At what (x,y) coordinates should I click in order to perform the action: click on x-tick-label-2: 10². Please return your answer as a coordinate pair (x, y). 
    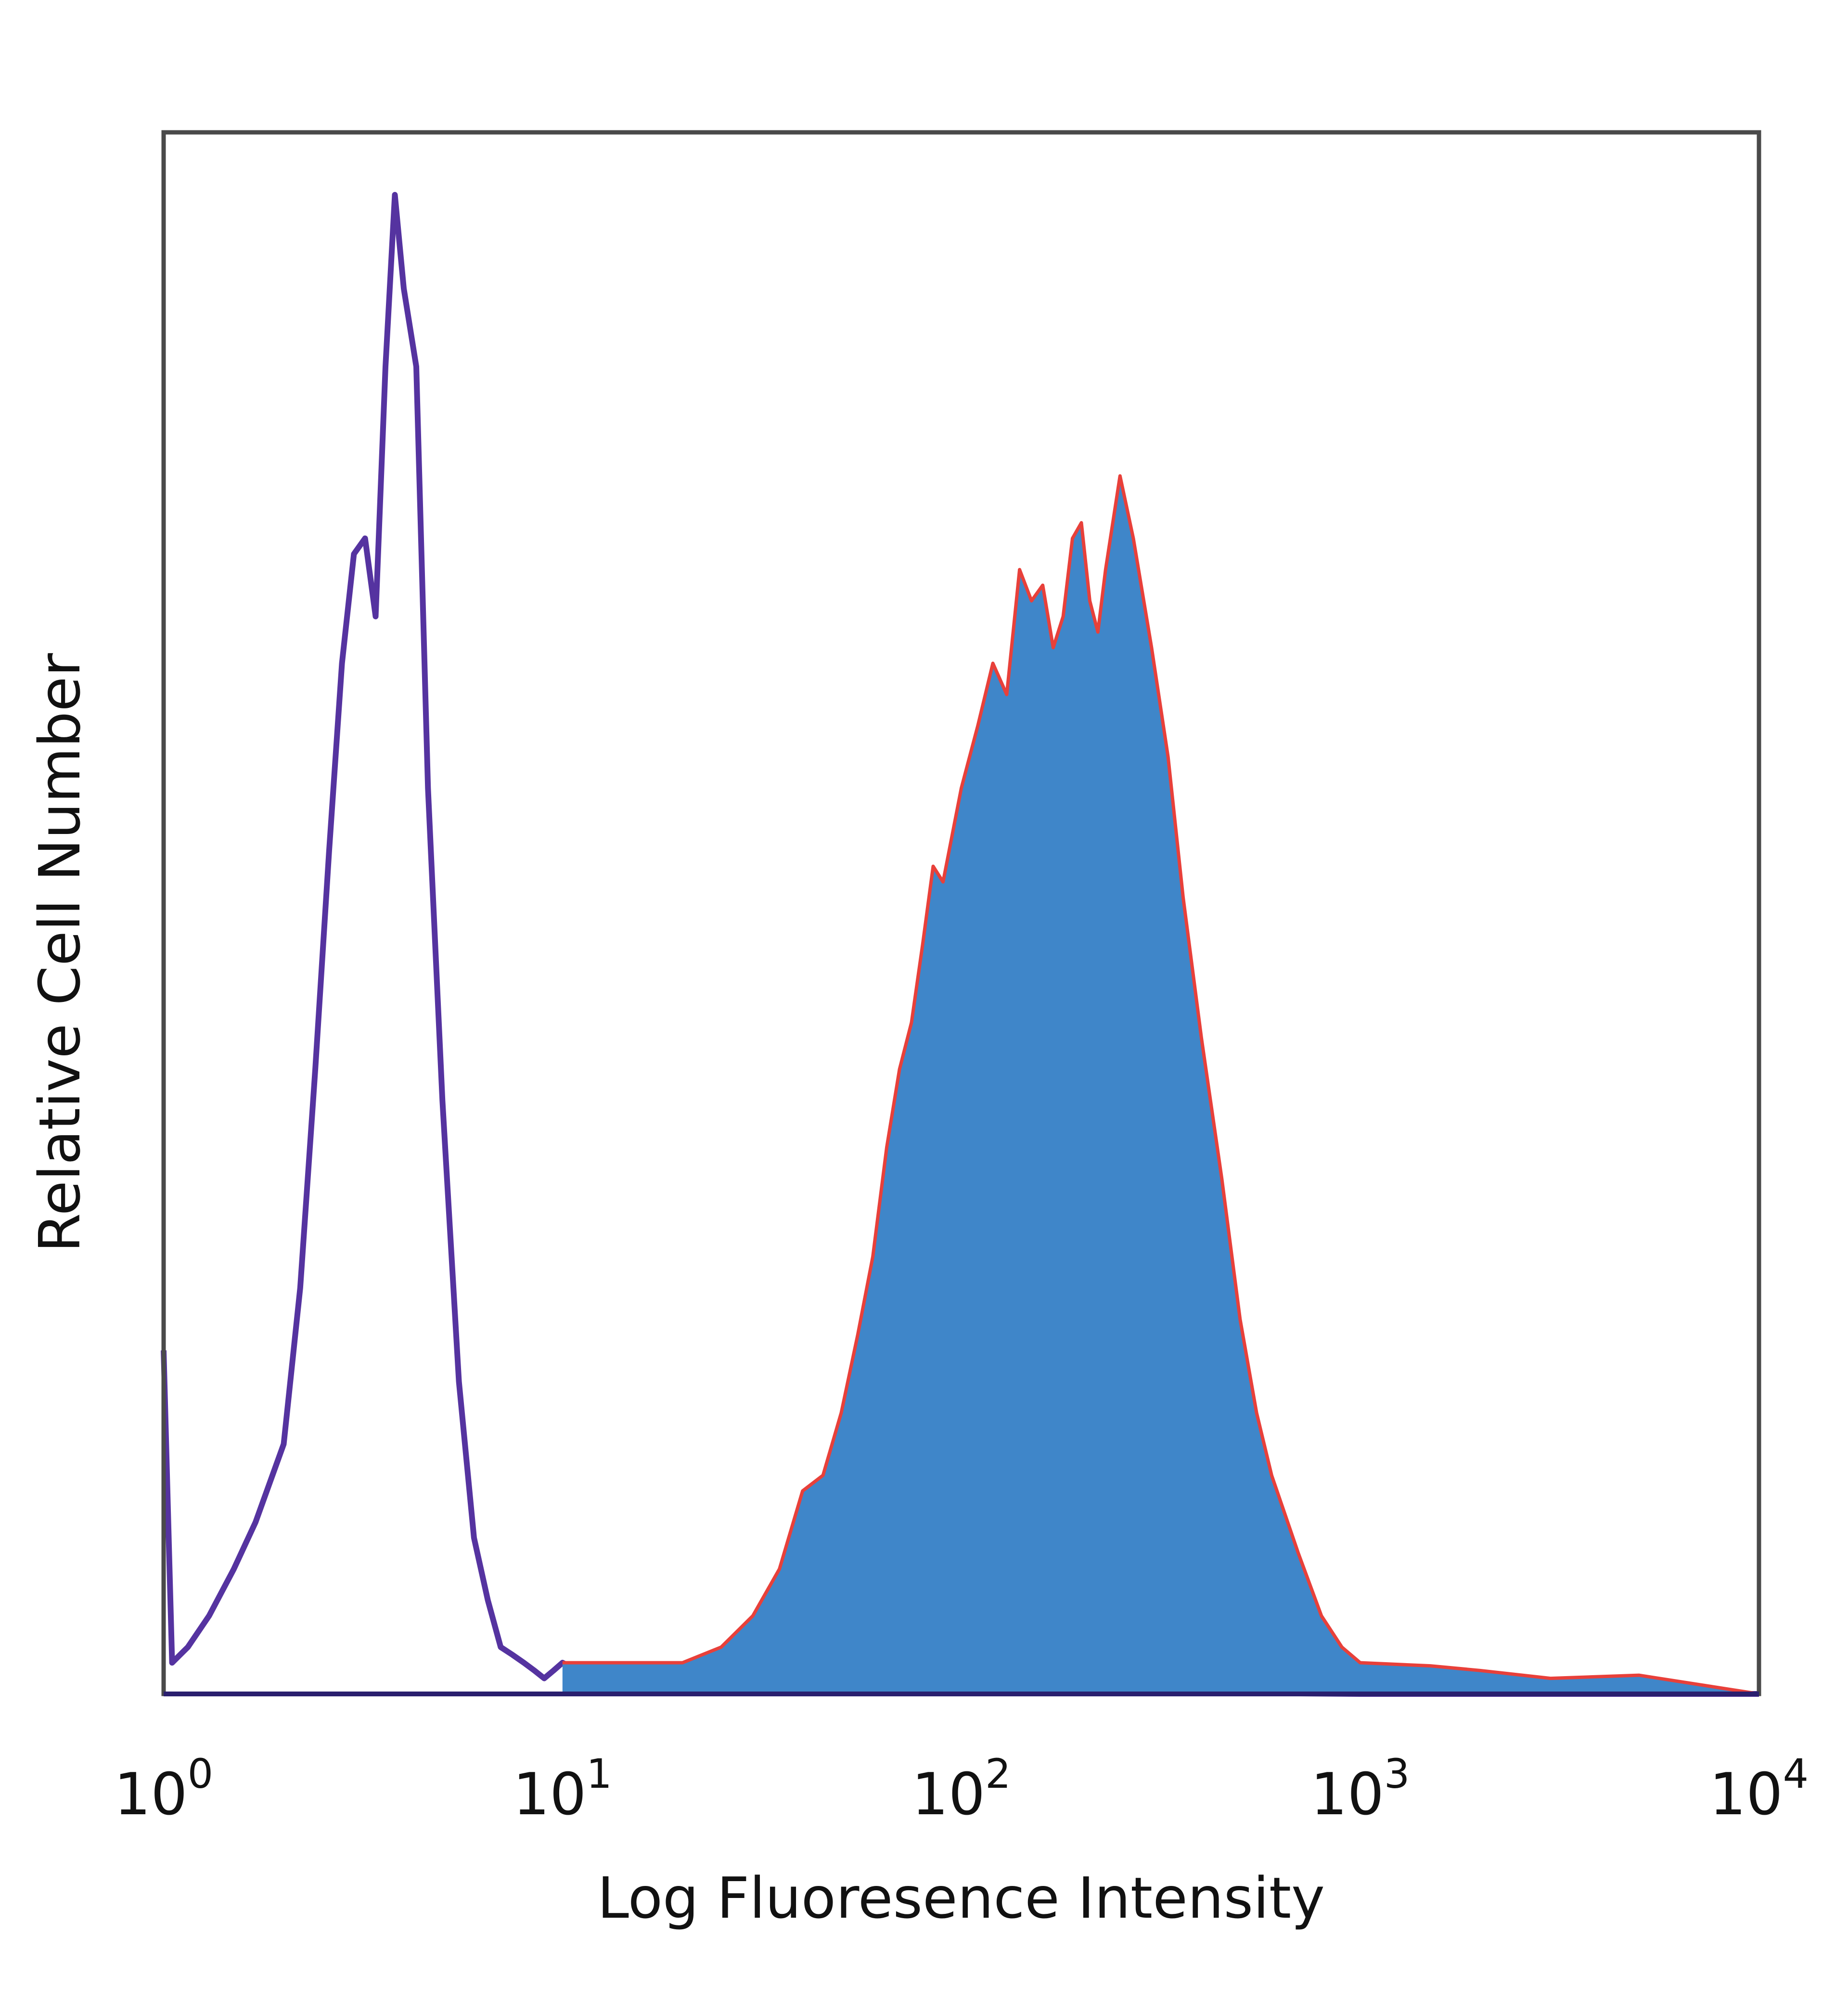
    Looking at the image, I should click on (961, 1789).